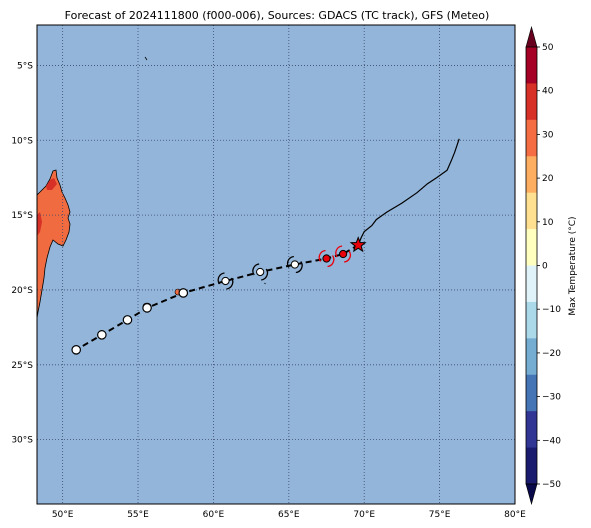 Image resolution: width=591 pixels, height=528 pixels. I want to click on madagascar-land, so click(53, 244).